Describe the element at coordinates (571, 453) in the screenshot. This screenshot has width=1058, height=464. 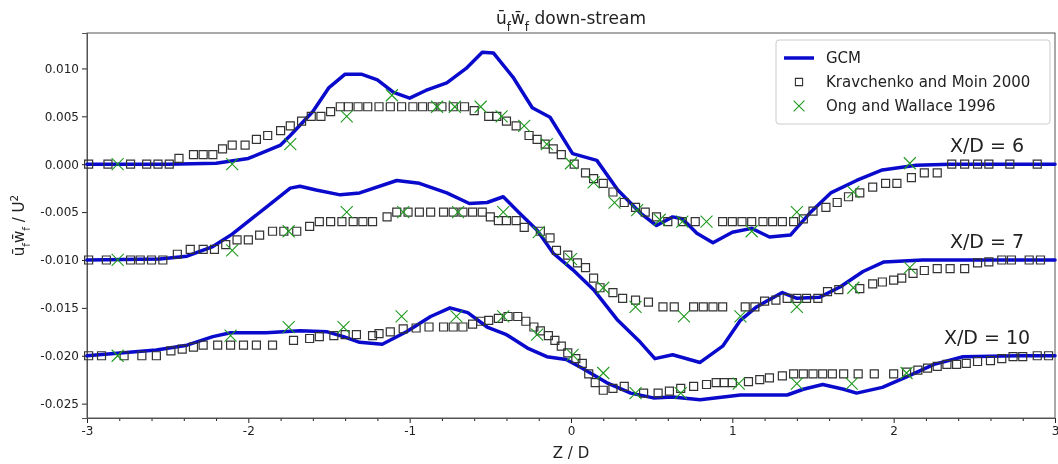
I see `x-axis-title: Z / D` at that location.